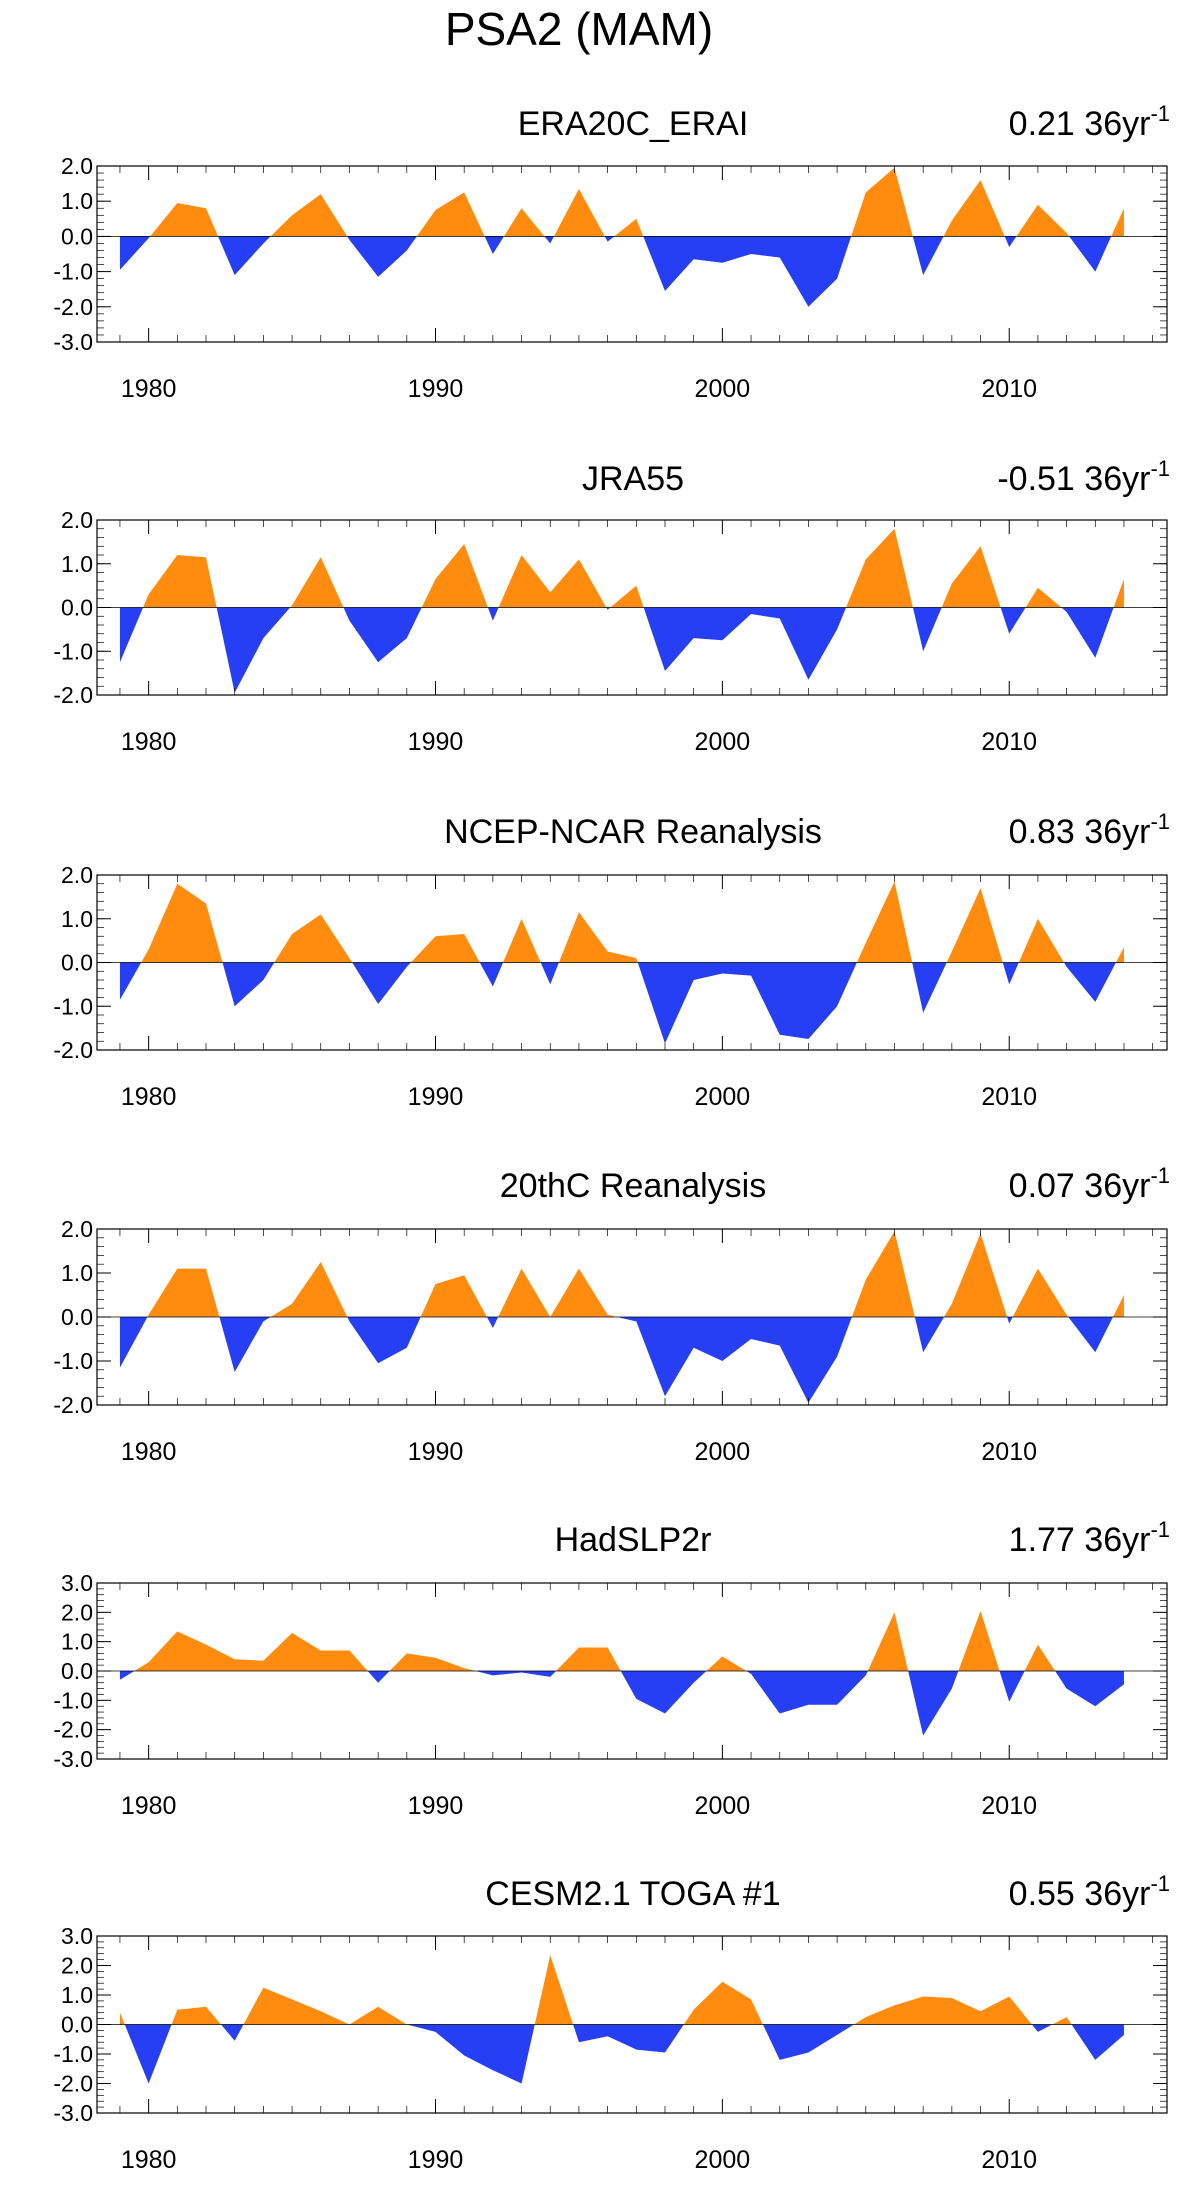 This screenshot has width=1198, height=2186. What do you see at coordinates (1089, 1184) in the screenshot?
I see `trend-label: 0.07 36yr-1` at bounding box center [1089, 1184].